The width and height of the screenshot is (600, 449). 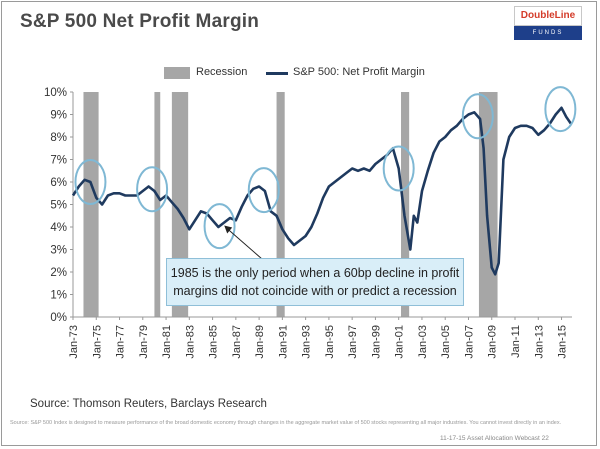 I want to click on footer-date-line: 11-17-15 Asset Allocation Webcast 22, so click(x=494, y=438).